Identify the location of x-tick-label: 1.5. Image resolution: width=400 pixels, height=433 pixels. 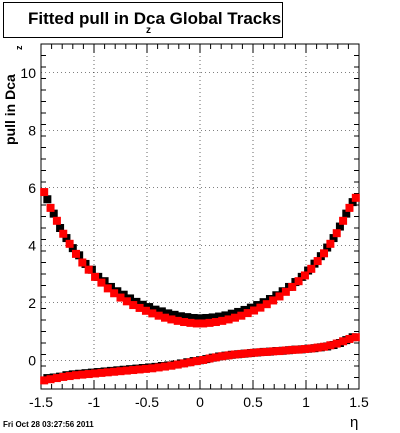
(359, 402).